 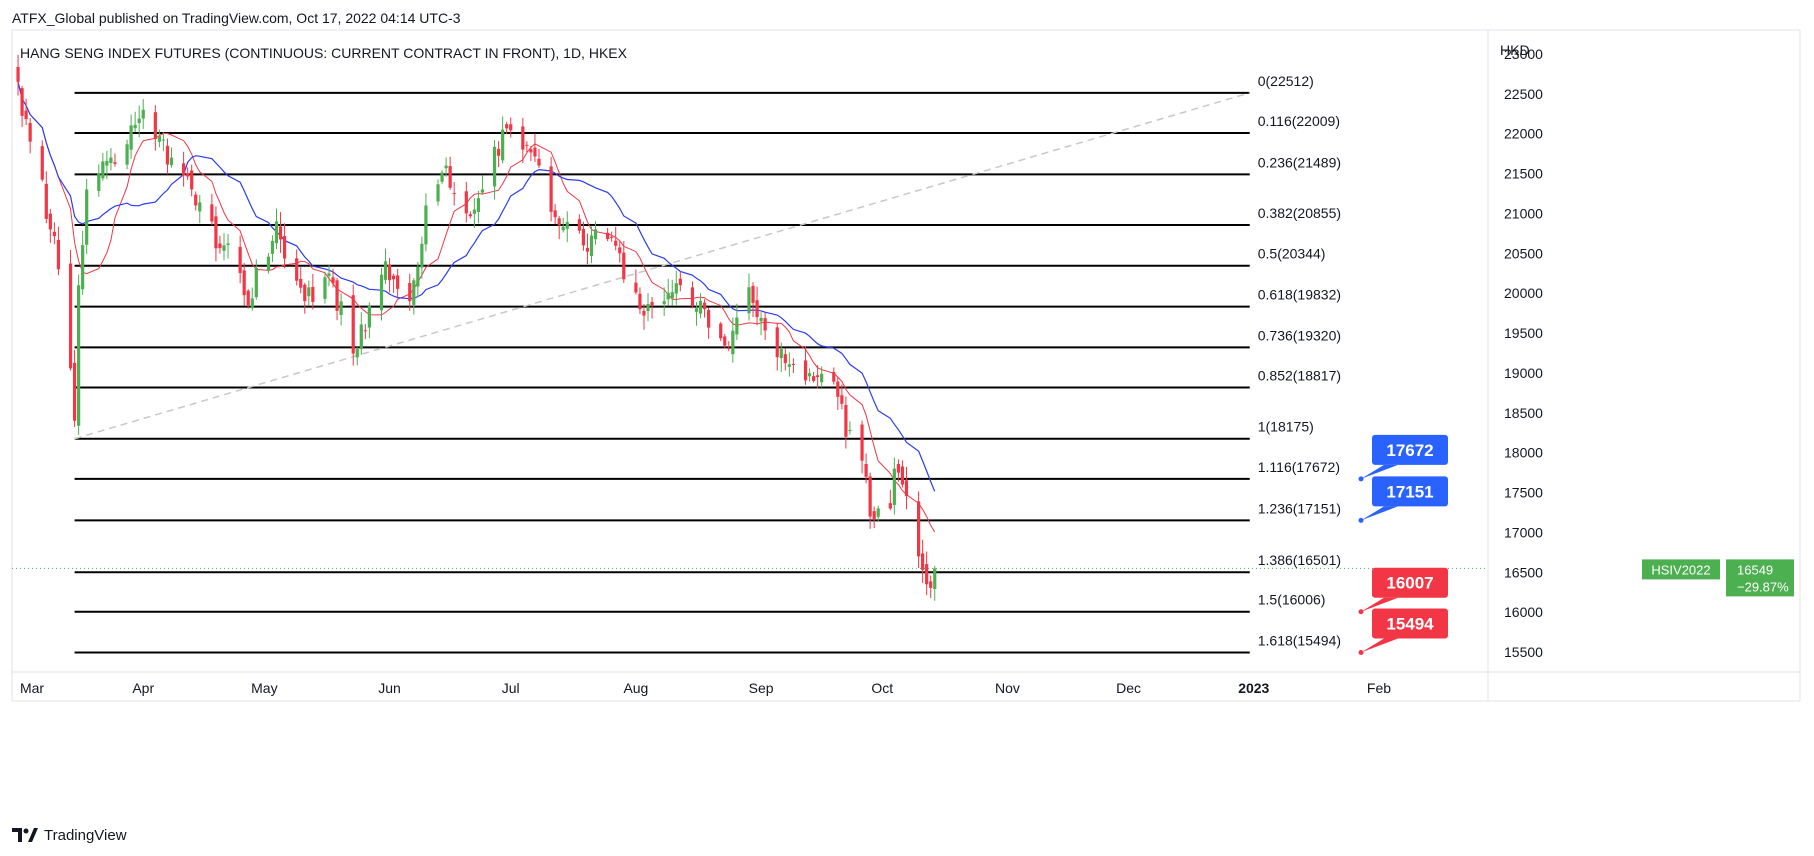 What do you see at coordinates (1299, 467) in the screenshot?
I see `fib-level-label: 1.116(17672)` at bounding box center [1299, 467].